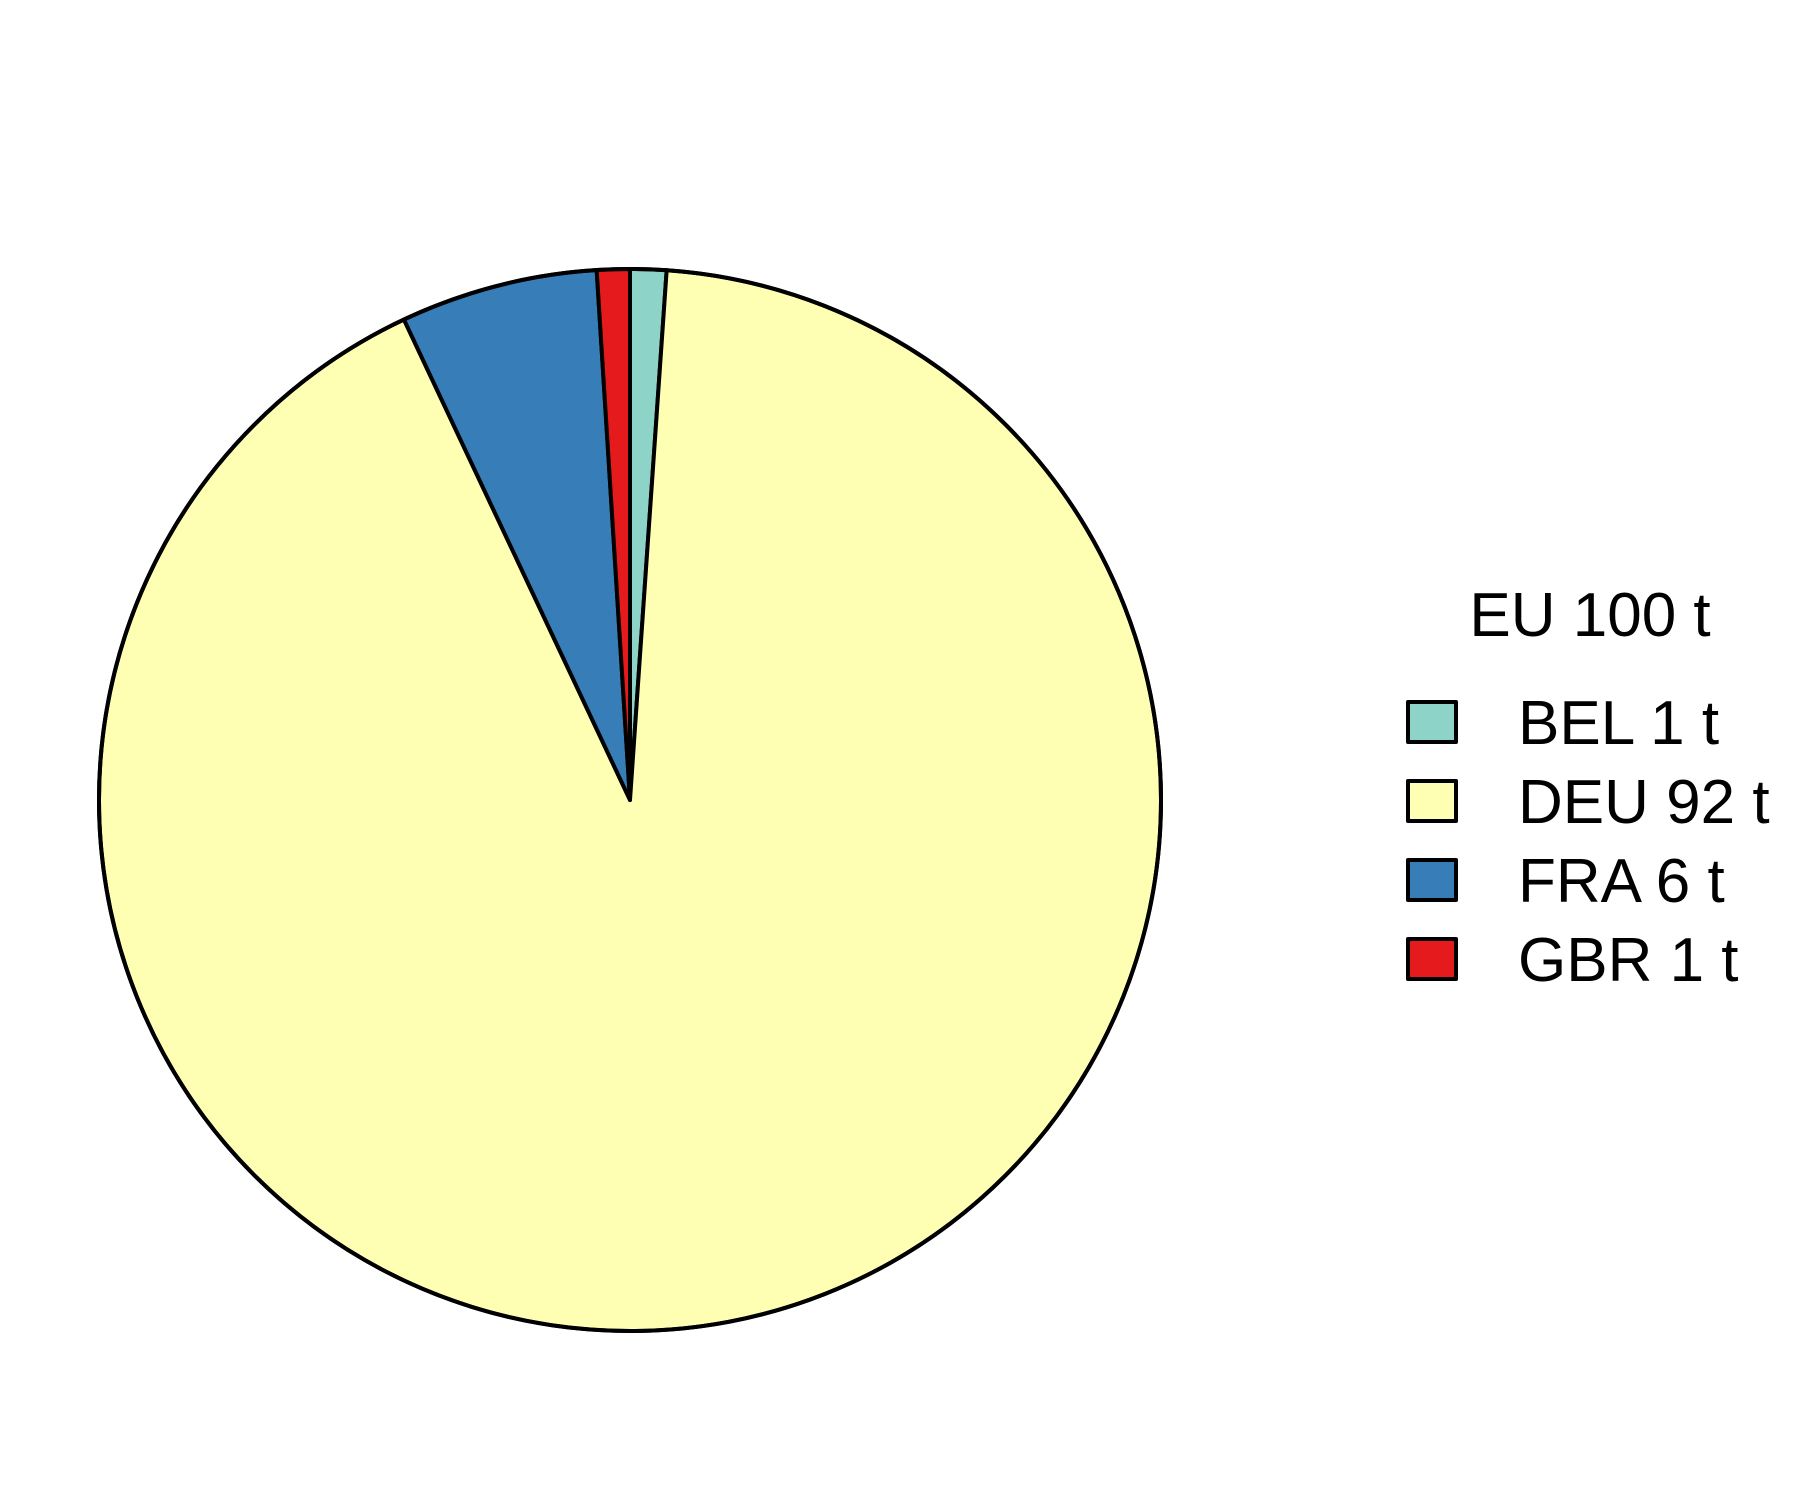 The width and height of the screenshot is (1800, 1500). What do you see at coordinates (1644, 802) in the screenshot?
I see `legend-label: DEU 92 t` at bounding box center [1644, 802].